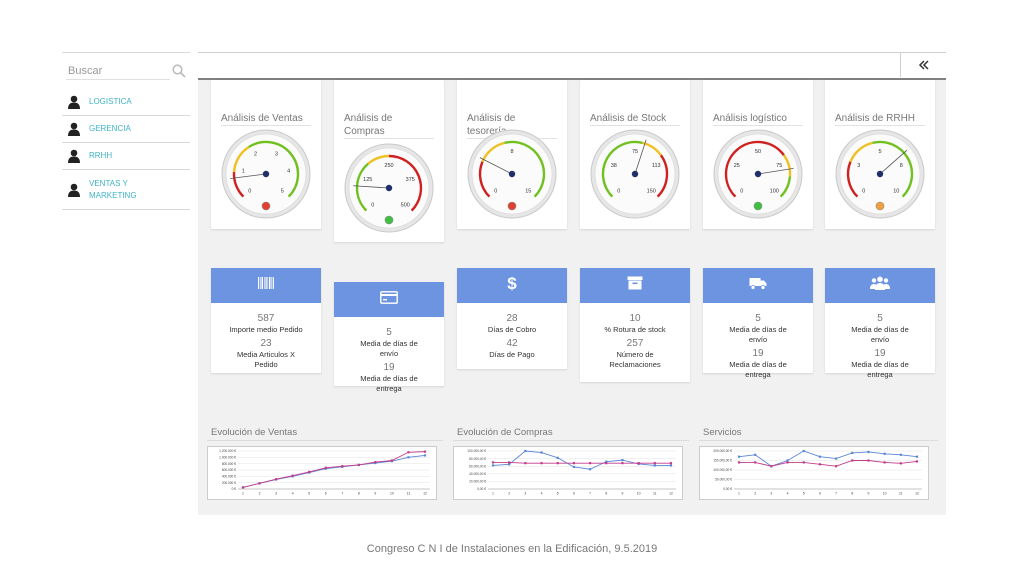 This screenshot has height=576, width=1024. I want to click on chart-x-tick-label: 3, so click(276, 494).